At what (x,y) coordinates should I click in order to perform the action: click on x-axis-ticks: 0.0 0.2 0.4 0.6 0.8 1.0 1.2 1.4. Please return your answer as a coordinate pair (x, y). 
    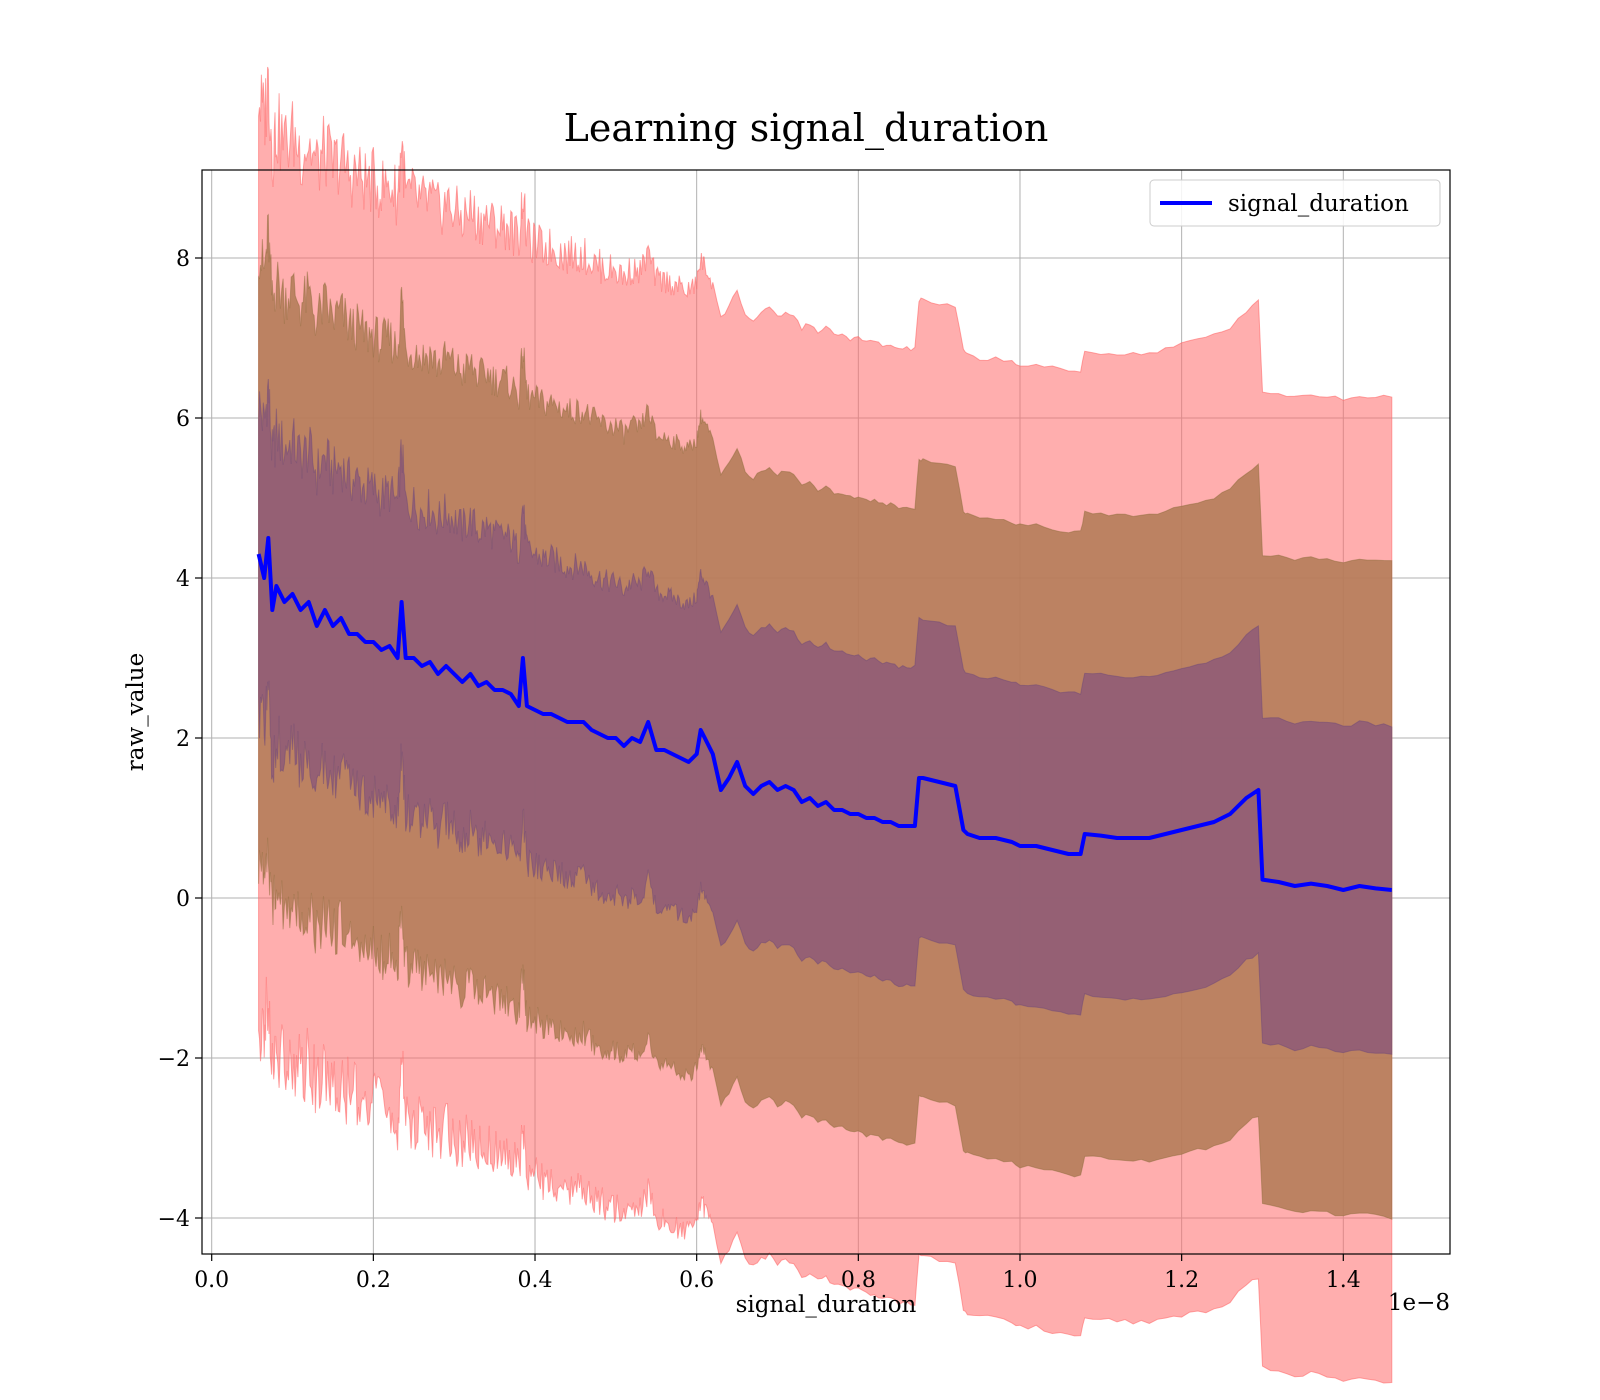
    Looking at the image, I should click on (777, 1273).